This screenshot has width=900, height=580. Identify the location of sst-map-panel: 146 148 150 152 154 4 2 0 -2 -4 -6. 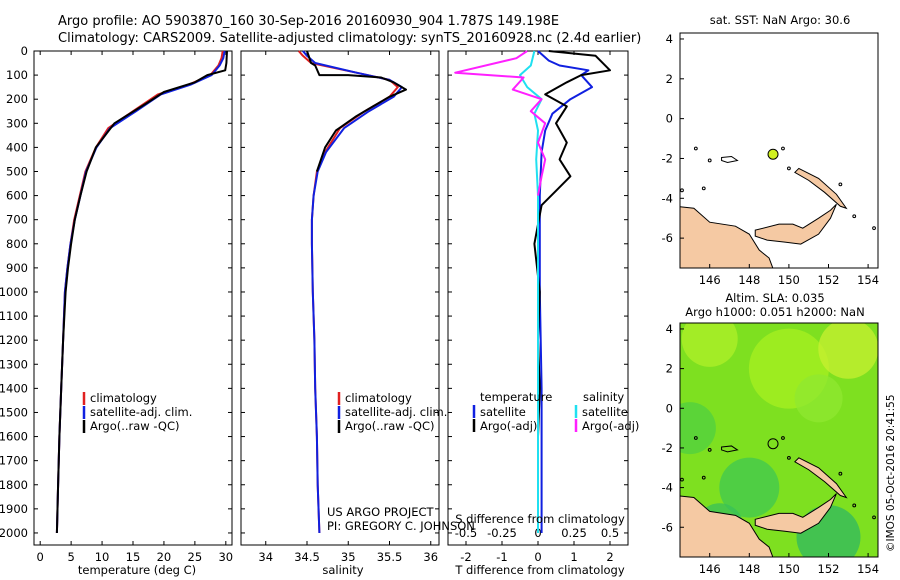
(771, 159).